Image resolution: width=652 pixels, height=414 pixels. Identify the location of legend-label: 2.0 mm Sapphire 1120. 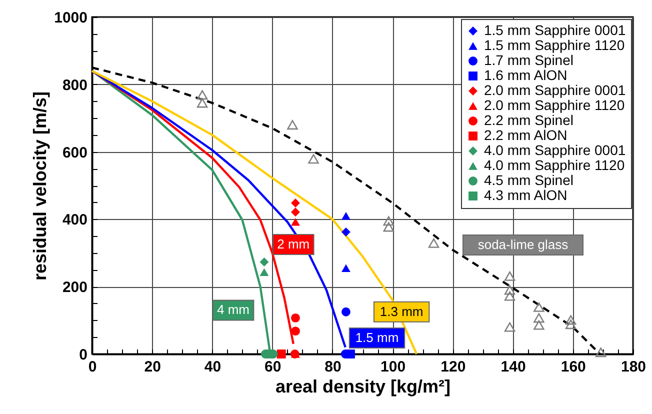
(554, 105).